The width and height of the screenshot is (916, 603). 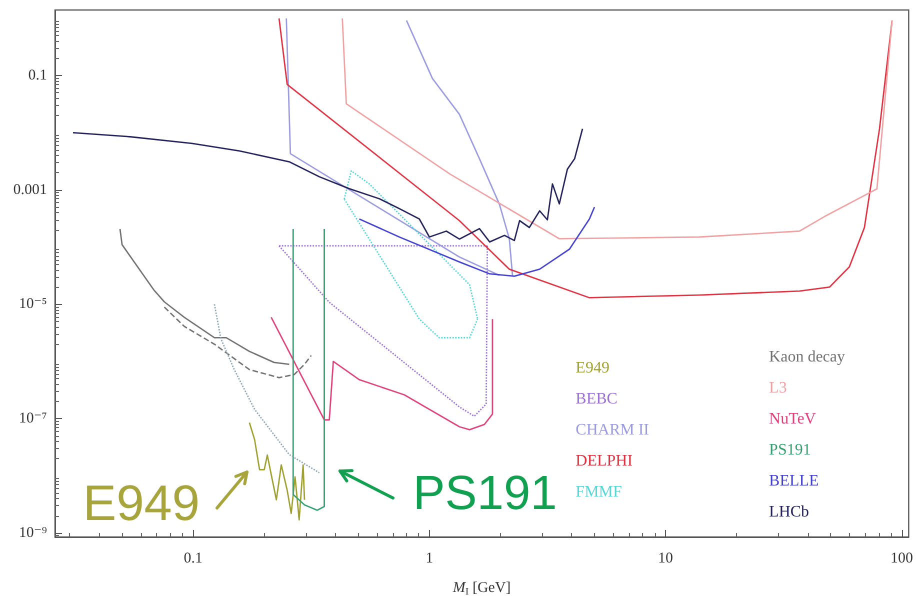 What do you see at coordinates (37, 76) in the screenshot?
I see `y-tick-label: 0.1` at bounding box center [37, 76].